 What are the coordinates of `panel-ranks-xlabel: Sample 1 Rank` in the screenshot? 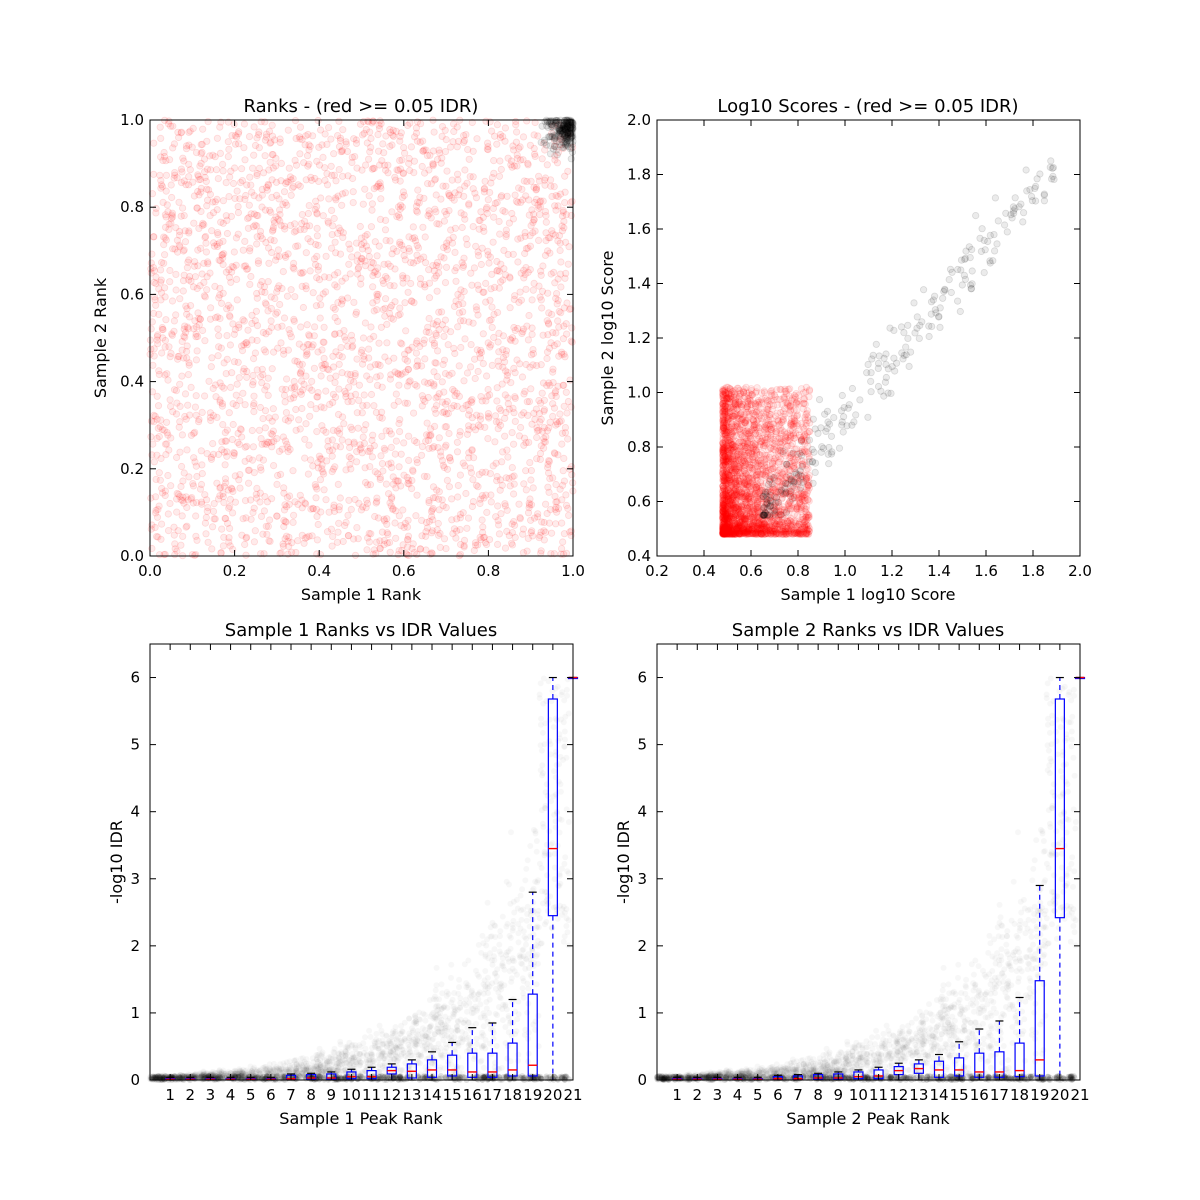 It's located at (361, 594).